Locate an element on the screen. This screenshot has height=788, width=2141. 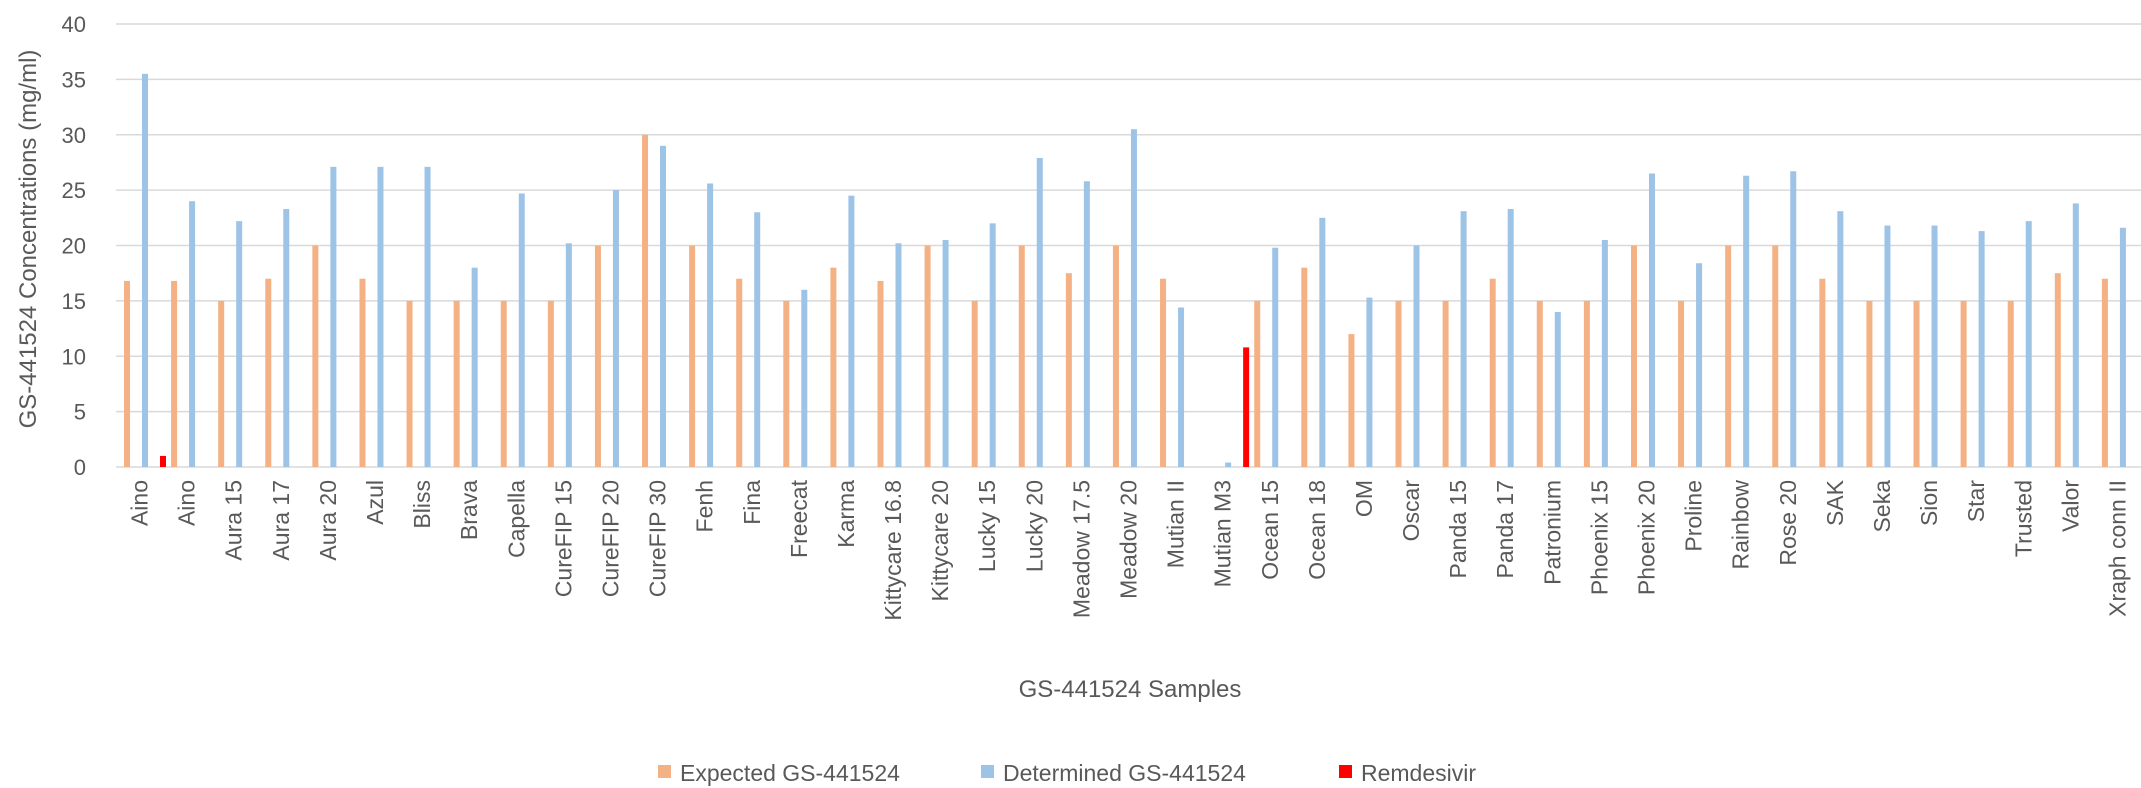
x-category-label: Aino is located at coordinates (140, 503).